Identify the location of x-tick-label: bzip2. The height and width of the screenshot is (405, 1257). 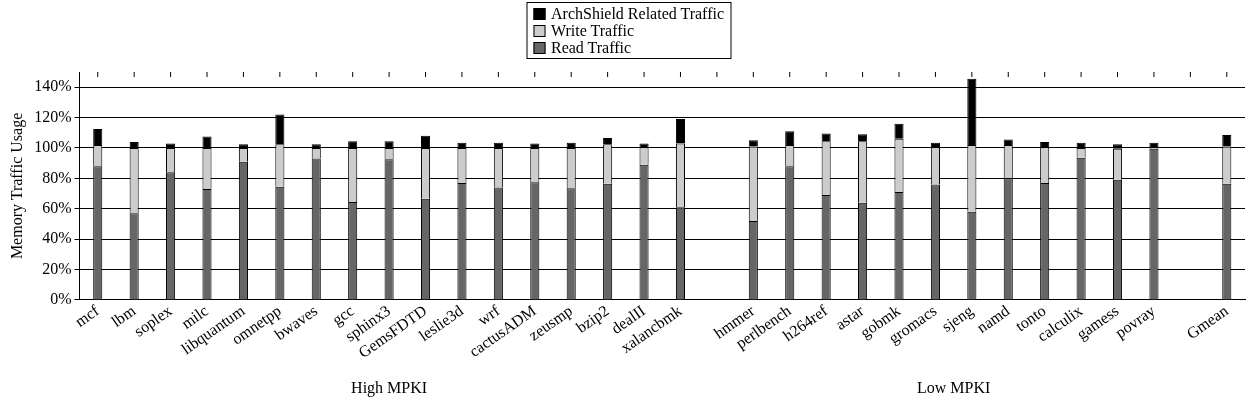
(592, 319).